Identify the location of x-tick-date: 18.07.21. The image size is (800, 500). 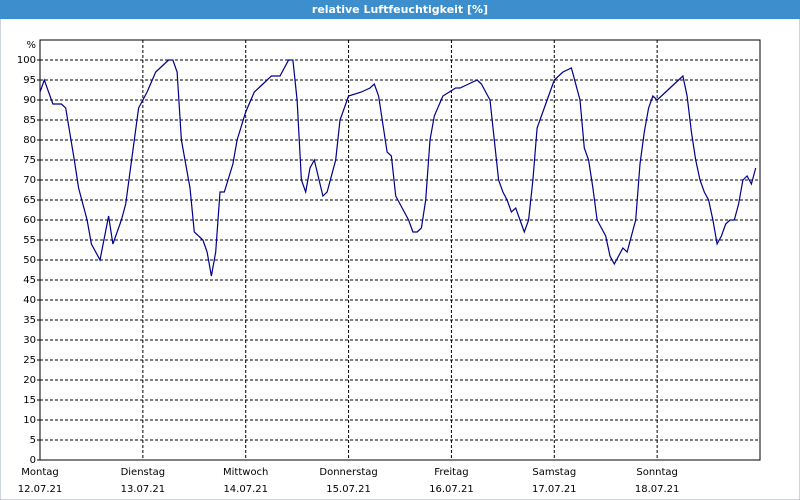
(657, 489).